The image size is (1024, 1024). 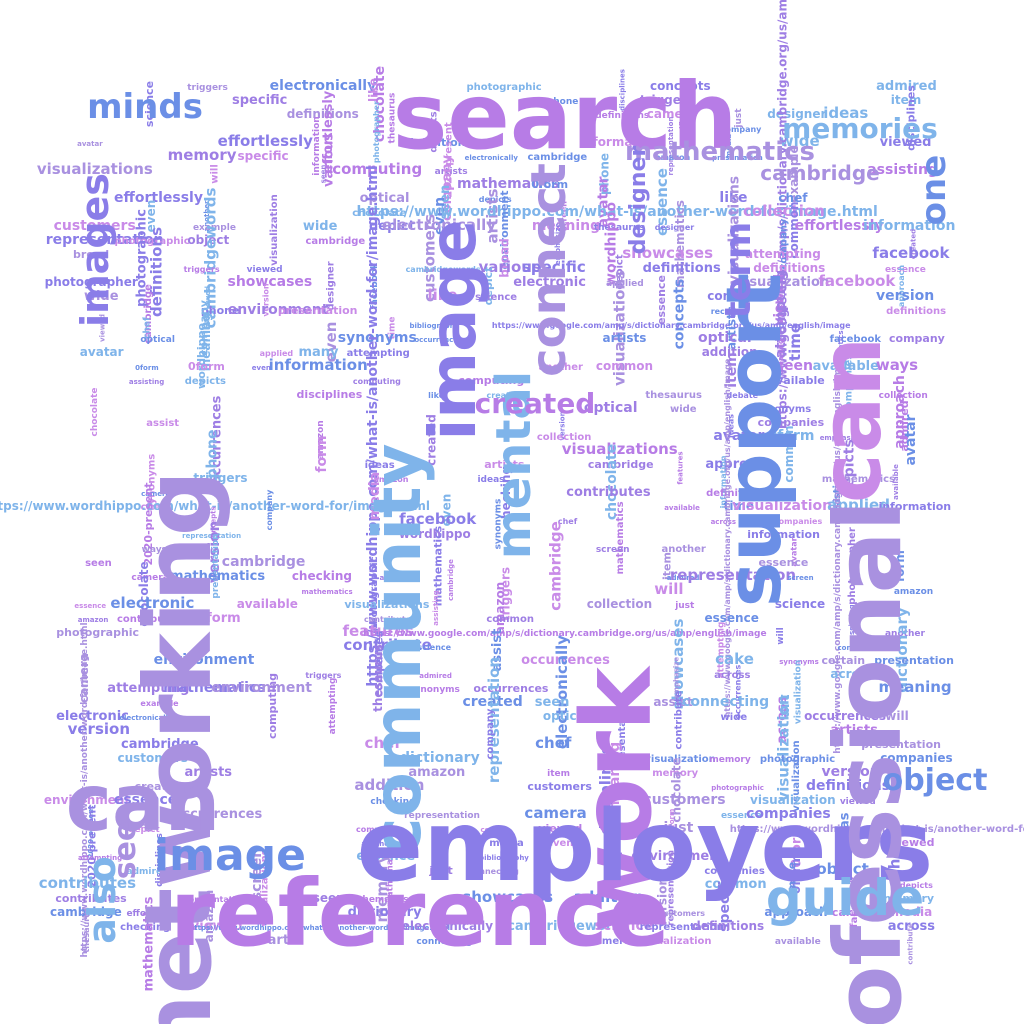 What do you see at coordinates (934, 190) in the screenshot?
I see `cloud-word: one` at bounding box center [934, 190].